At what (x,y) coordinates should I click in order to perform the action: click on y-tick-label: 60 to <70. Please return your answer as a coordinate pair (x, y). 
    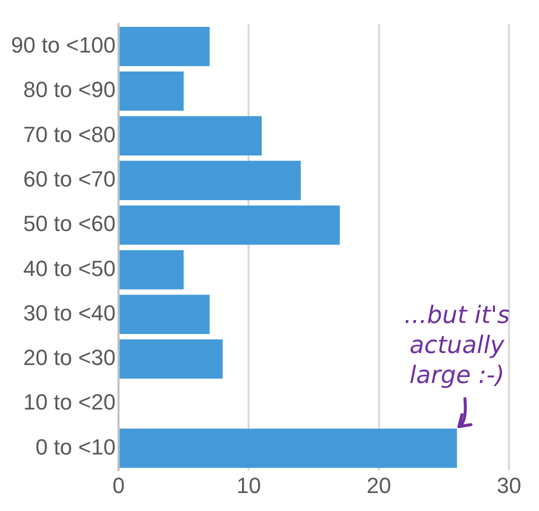
    Looking at the image, I should click on (69, 179).